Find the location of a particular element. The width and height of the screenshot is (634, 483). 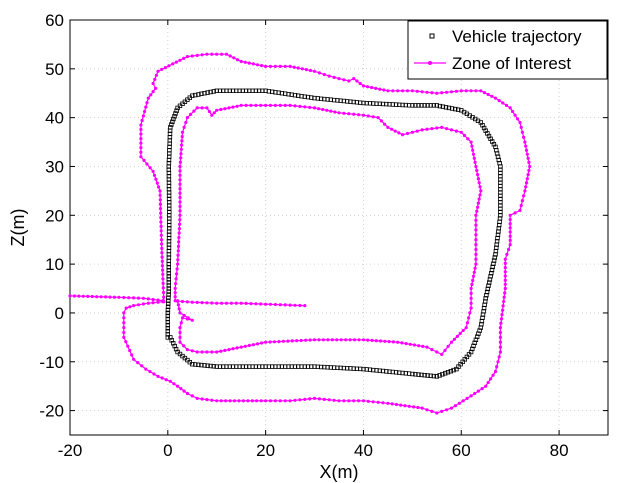

y-tick-label: 20 is located at coordinates (54, 215).